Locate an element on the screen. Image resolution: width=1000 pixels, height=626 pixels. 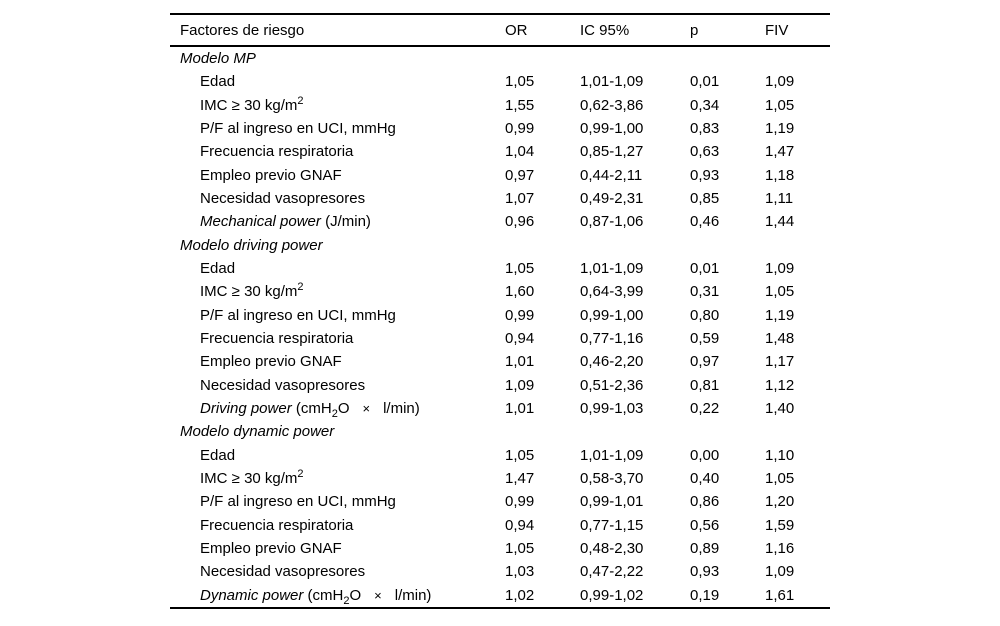
table-row: IMC ≥ 30 kg/m2 1,55 0,62-3,86 0,34 1,05 is located at coordinates (500, 105).